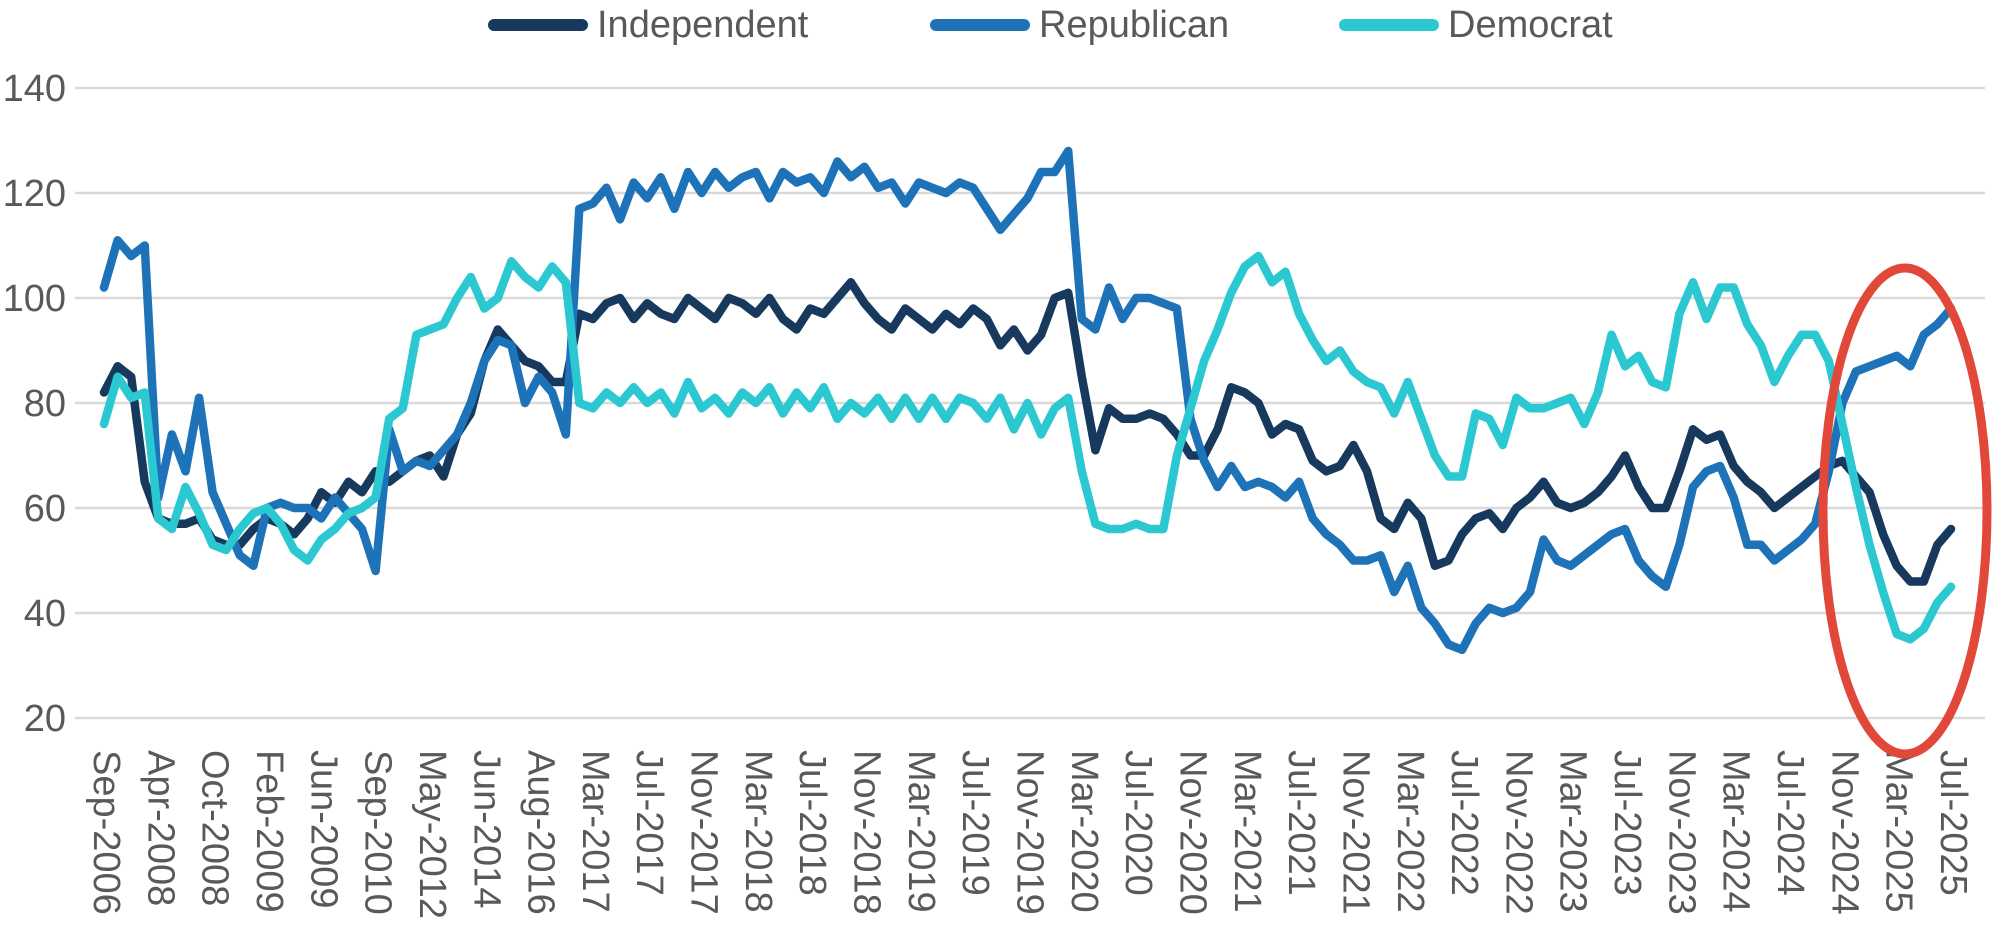 Image resolution: width=2000 pixels, height=931 pixels. Describe the element at coordinates (1193, 832) in the screenshot. I see `x-tick-label: Nov-2020` at that location.